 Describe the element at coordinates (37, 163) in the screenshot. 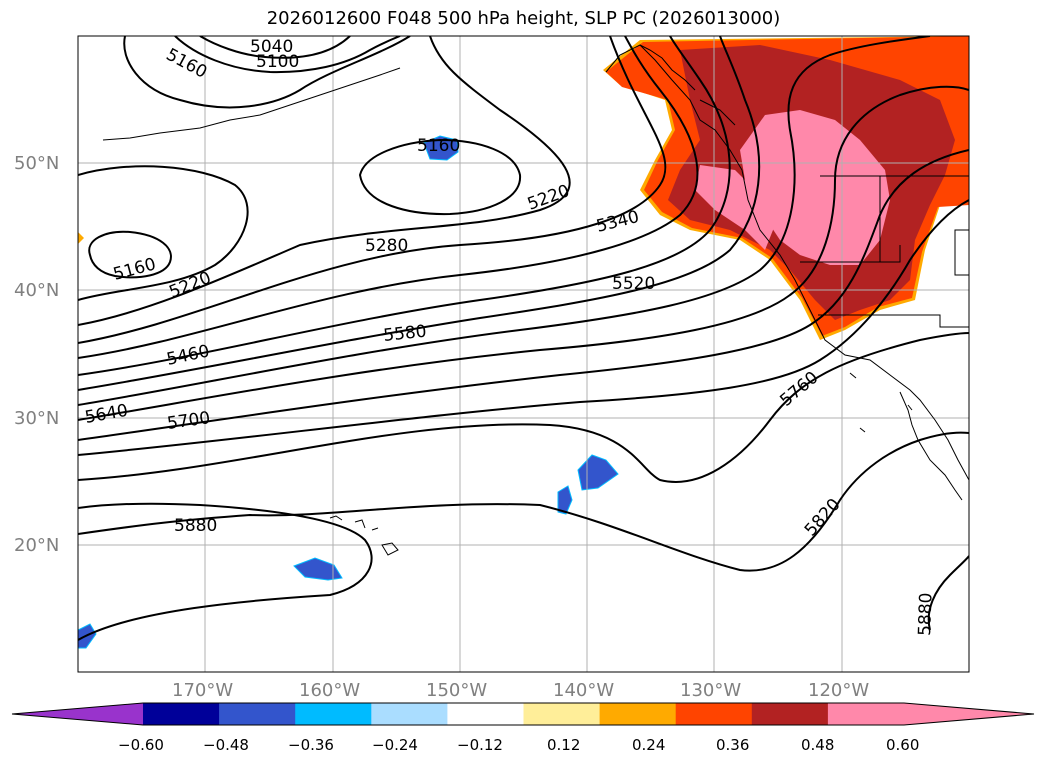

I see `lat-label: 50°N` at that location.